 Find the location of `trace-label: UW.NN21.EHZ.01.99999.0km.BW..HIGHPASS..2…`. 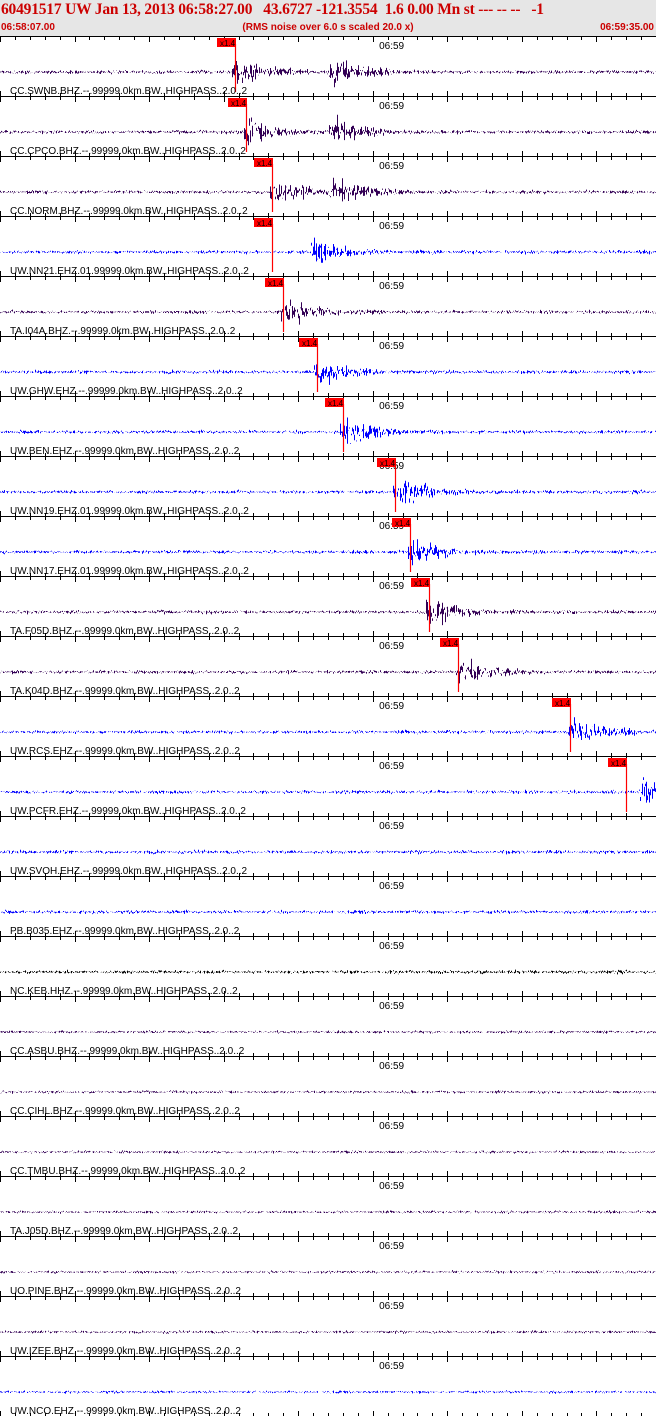

trace-label: UW.NN21.EHZ.01.99999.0km.BW..HIGHPASS..2… is located at coordinates (129, 271).